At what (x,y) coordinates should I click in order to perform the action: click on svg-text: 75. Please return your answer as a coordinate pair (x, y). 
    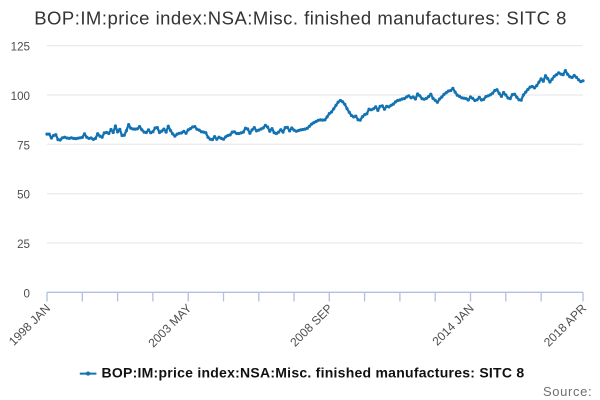
    Looking at the image, I should click on (23, 145).